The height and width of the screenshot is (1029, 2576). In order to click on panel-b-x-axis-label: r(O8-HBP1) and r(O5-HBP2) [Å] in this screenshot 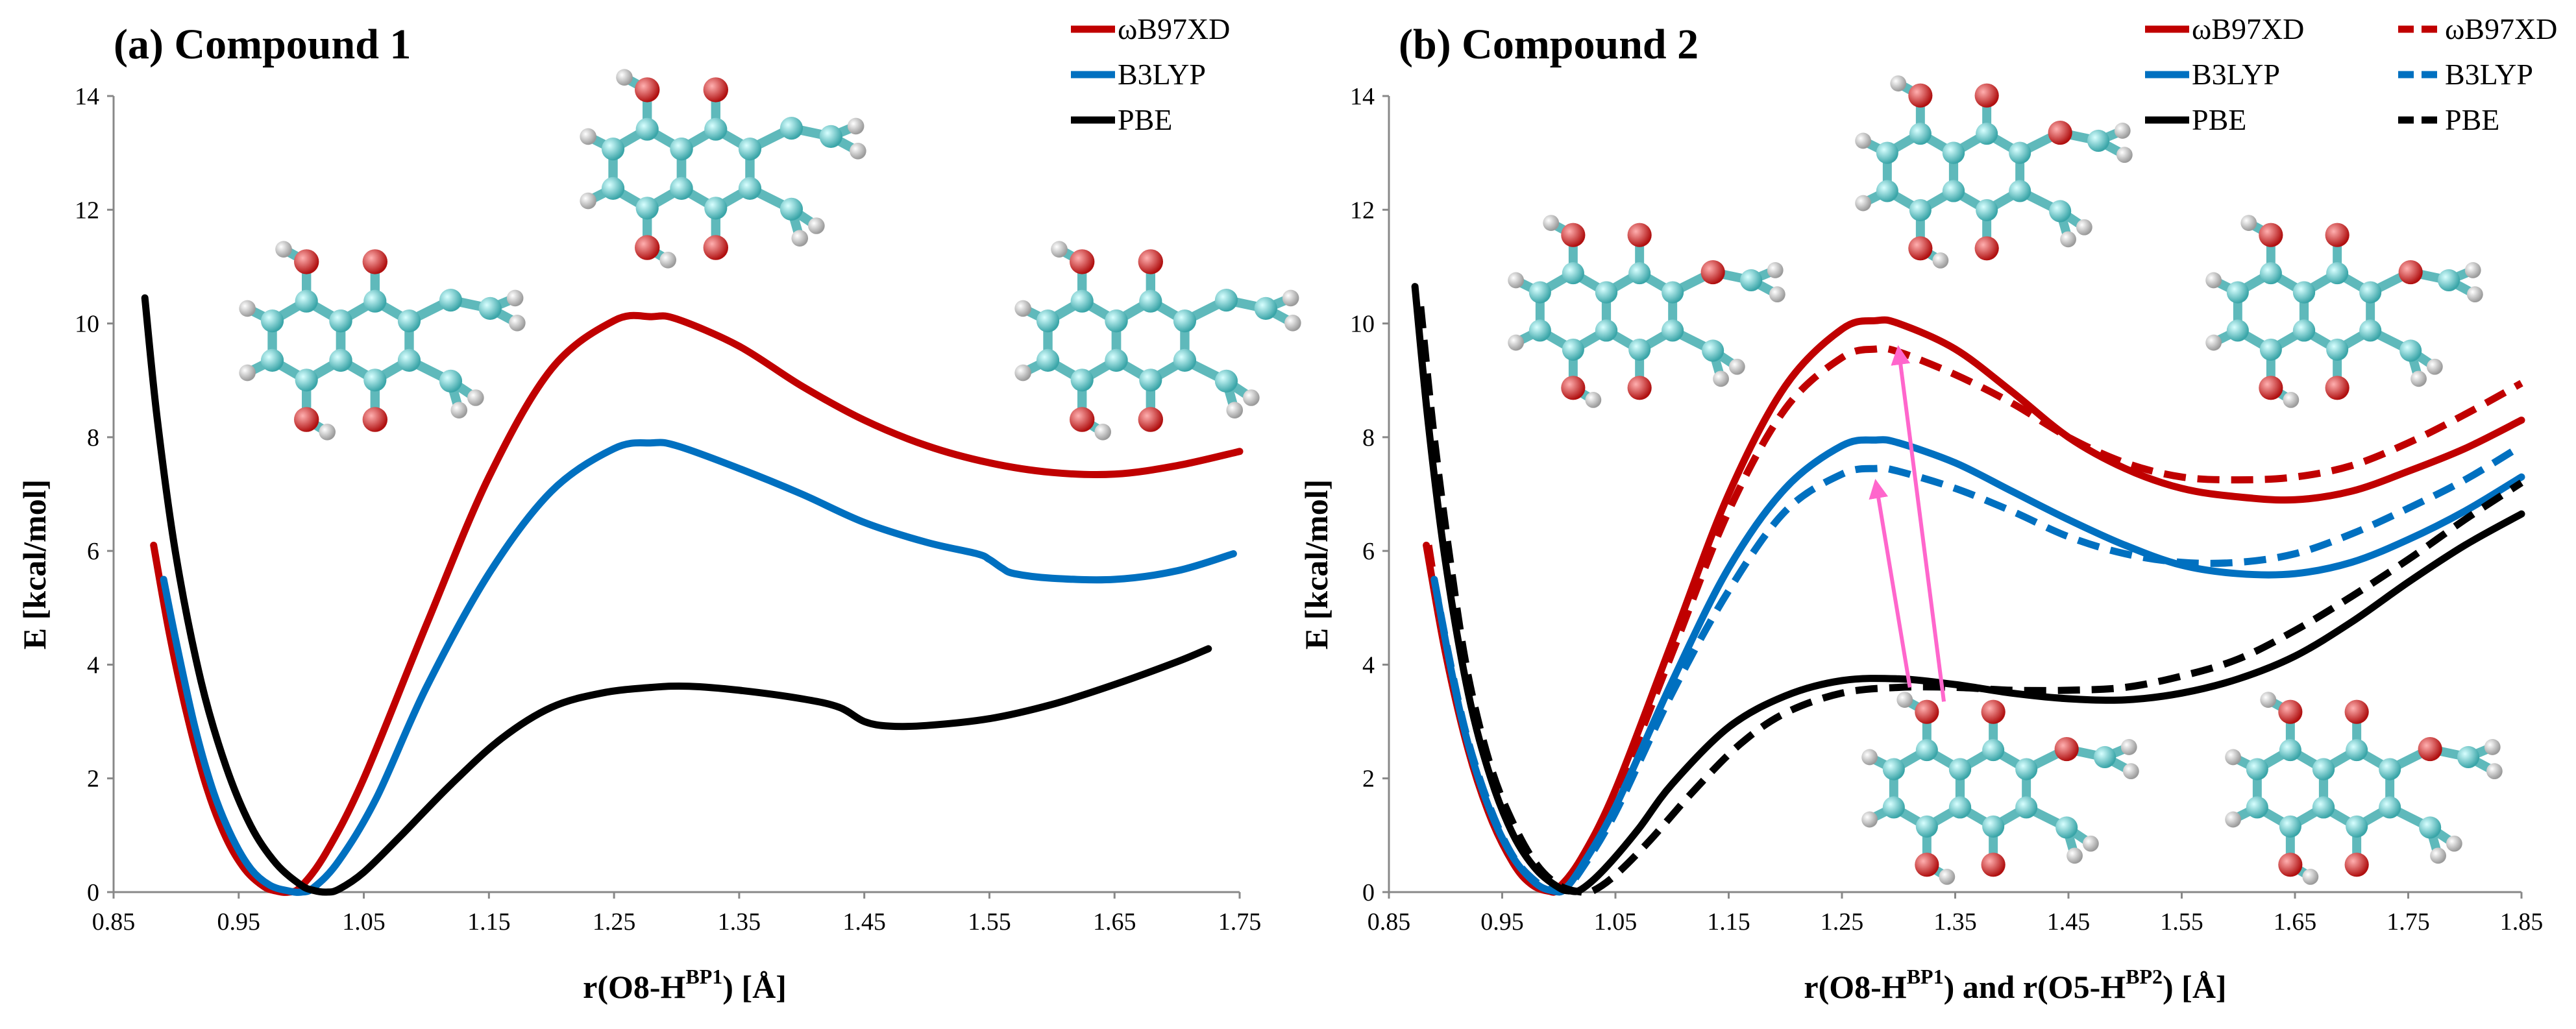, I will do `click(2015, 985)`.